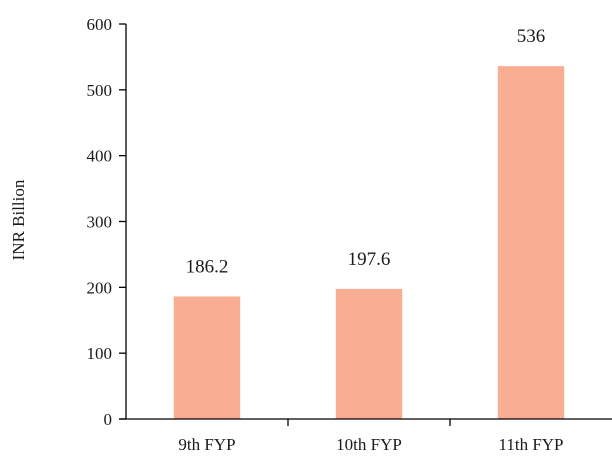 This screenshot has height=460, width=612. I want to click on y-tick-label: 0, so click(108, 419).